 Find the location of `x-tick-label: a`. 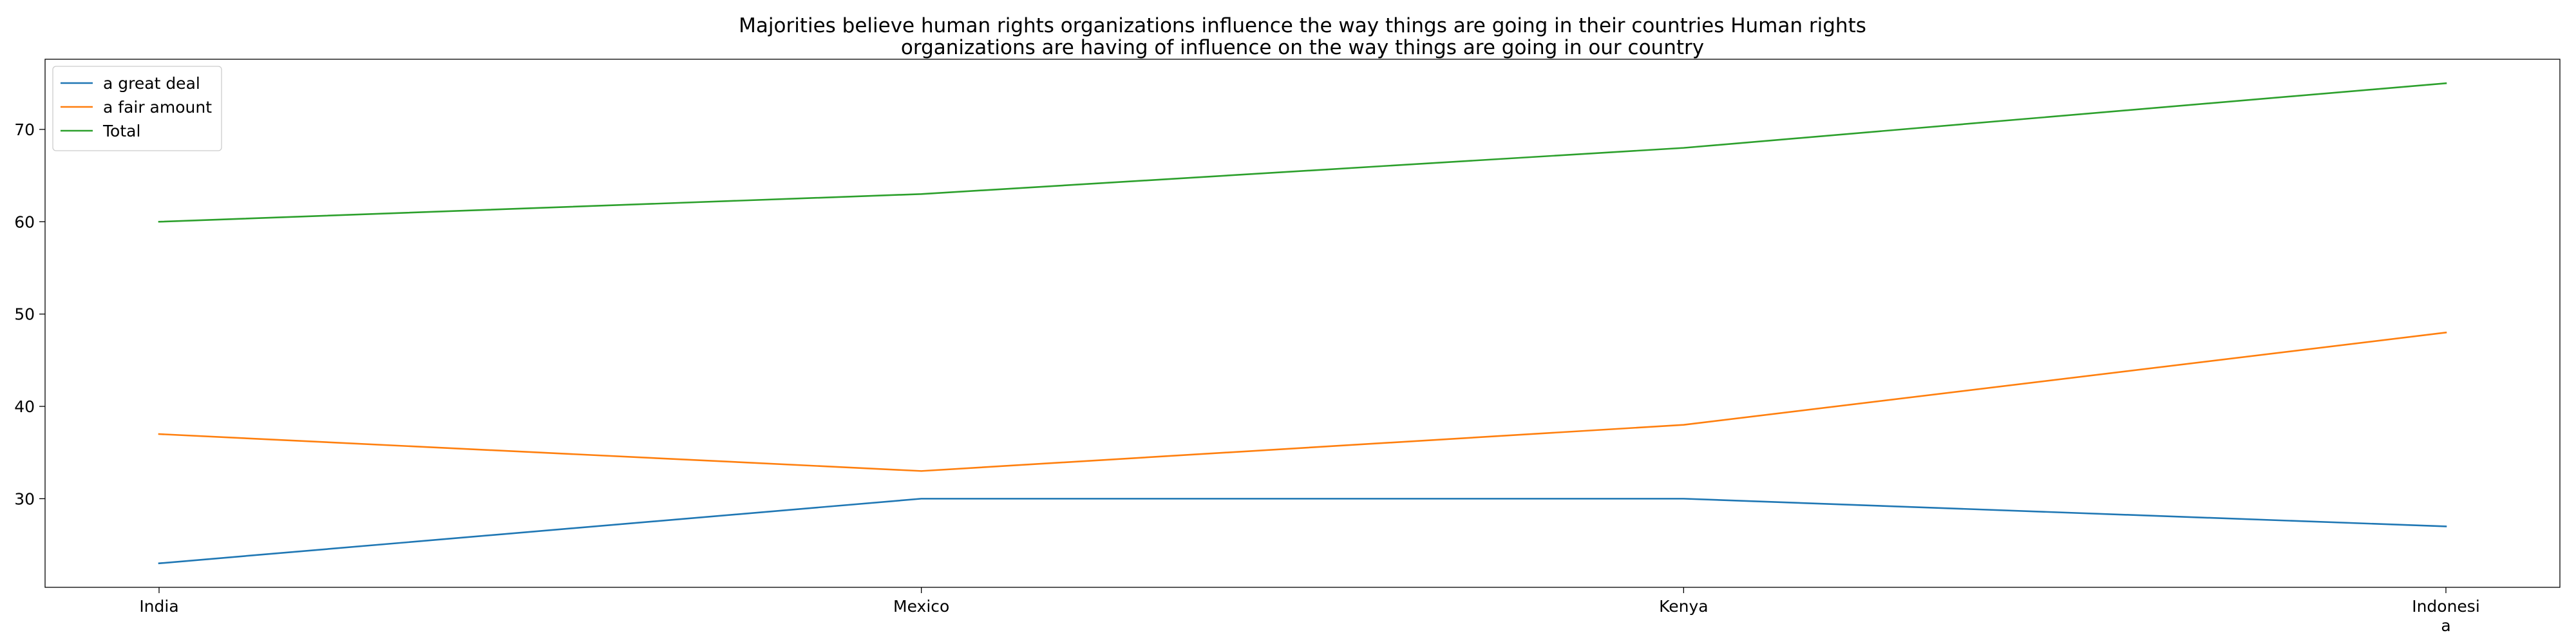

x-tick-label: a is located at coordinates (2445, 625).